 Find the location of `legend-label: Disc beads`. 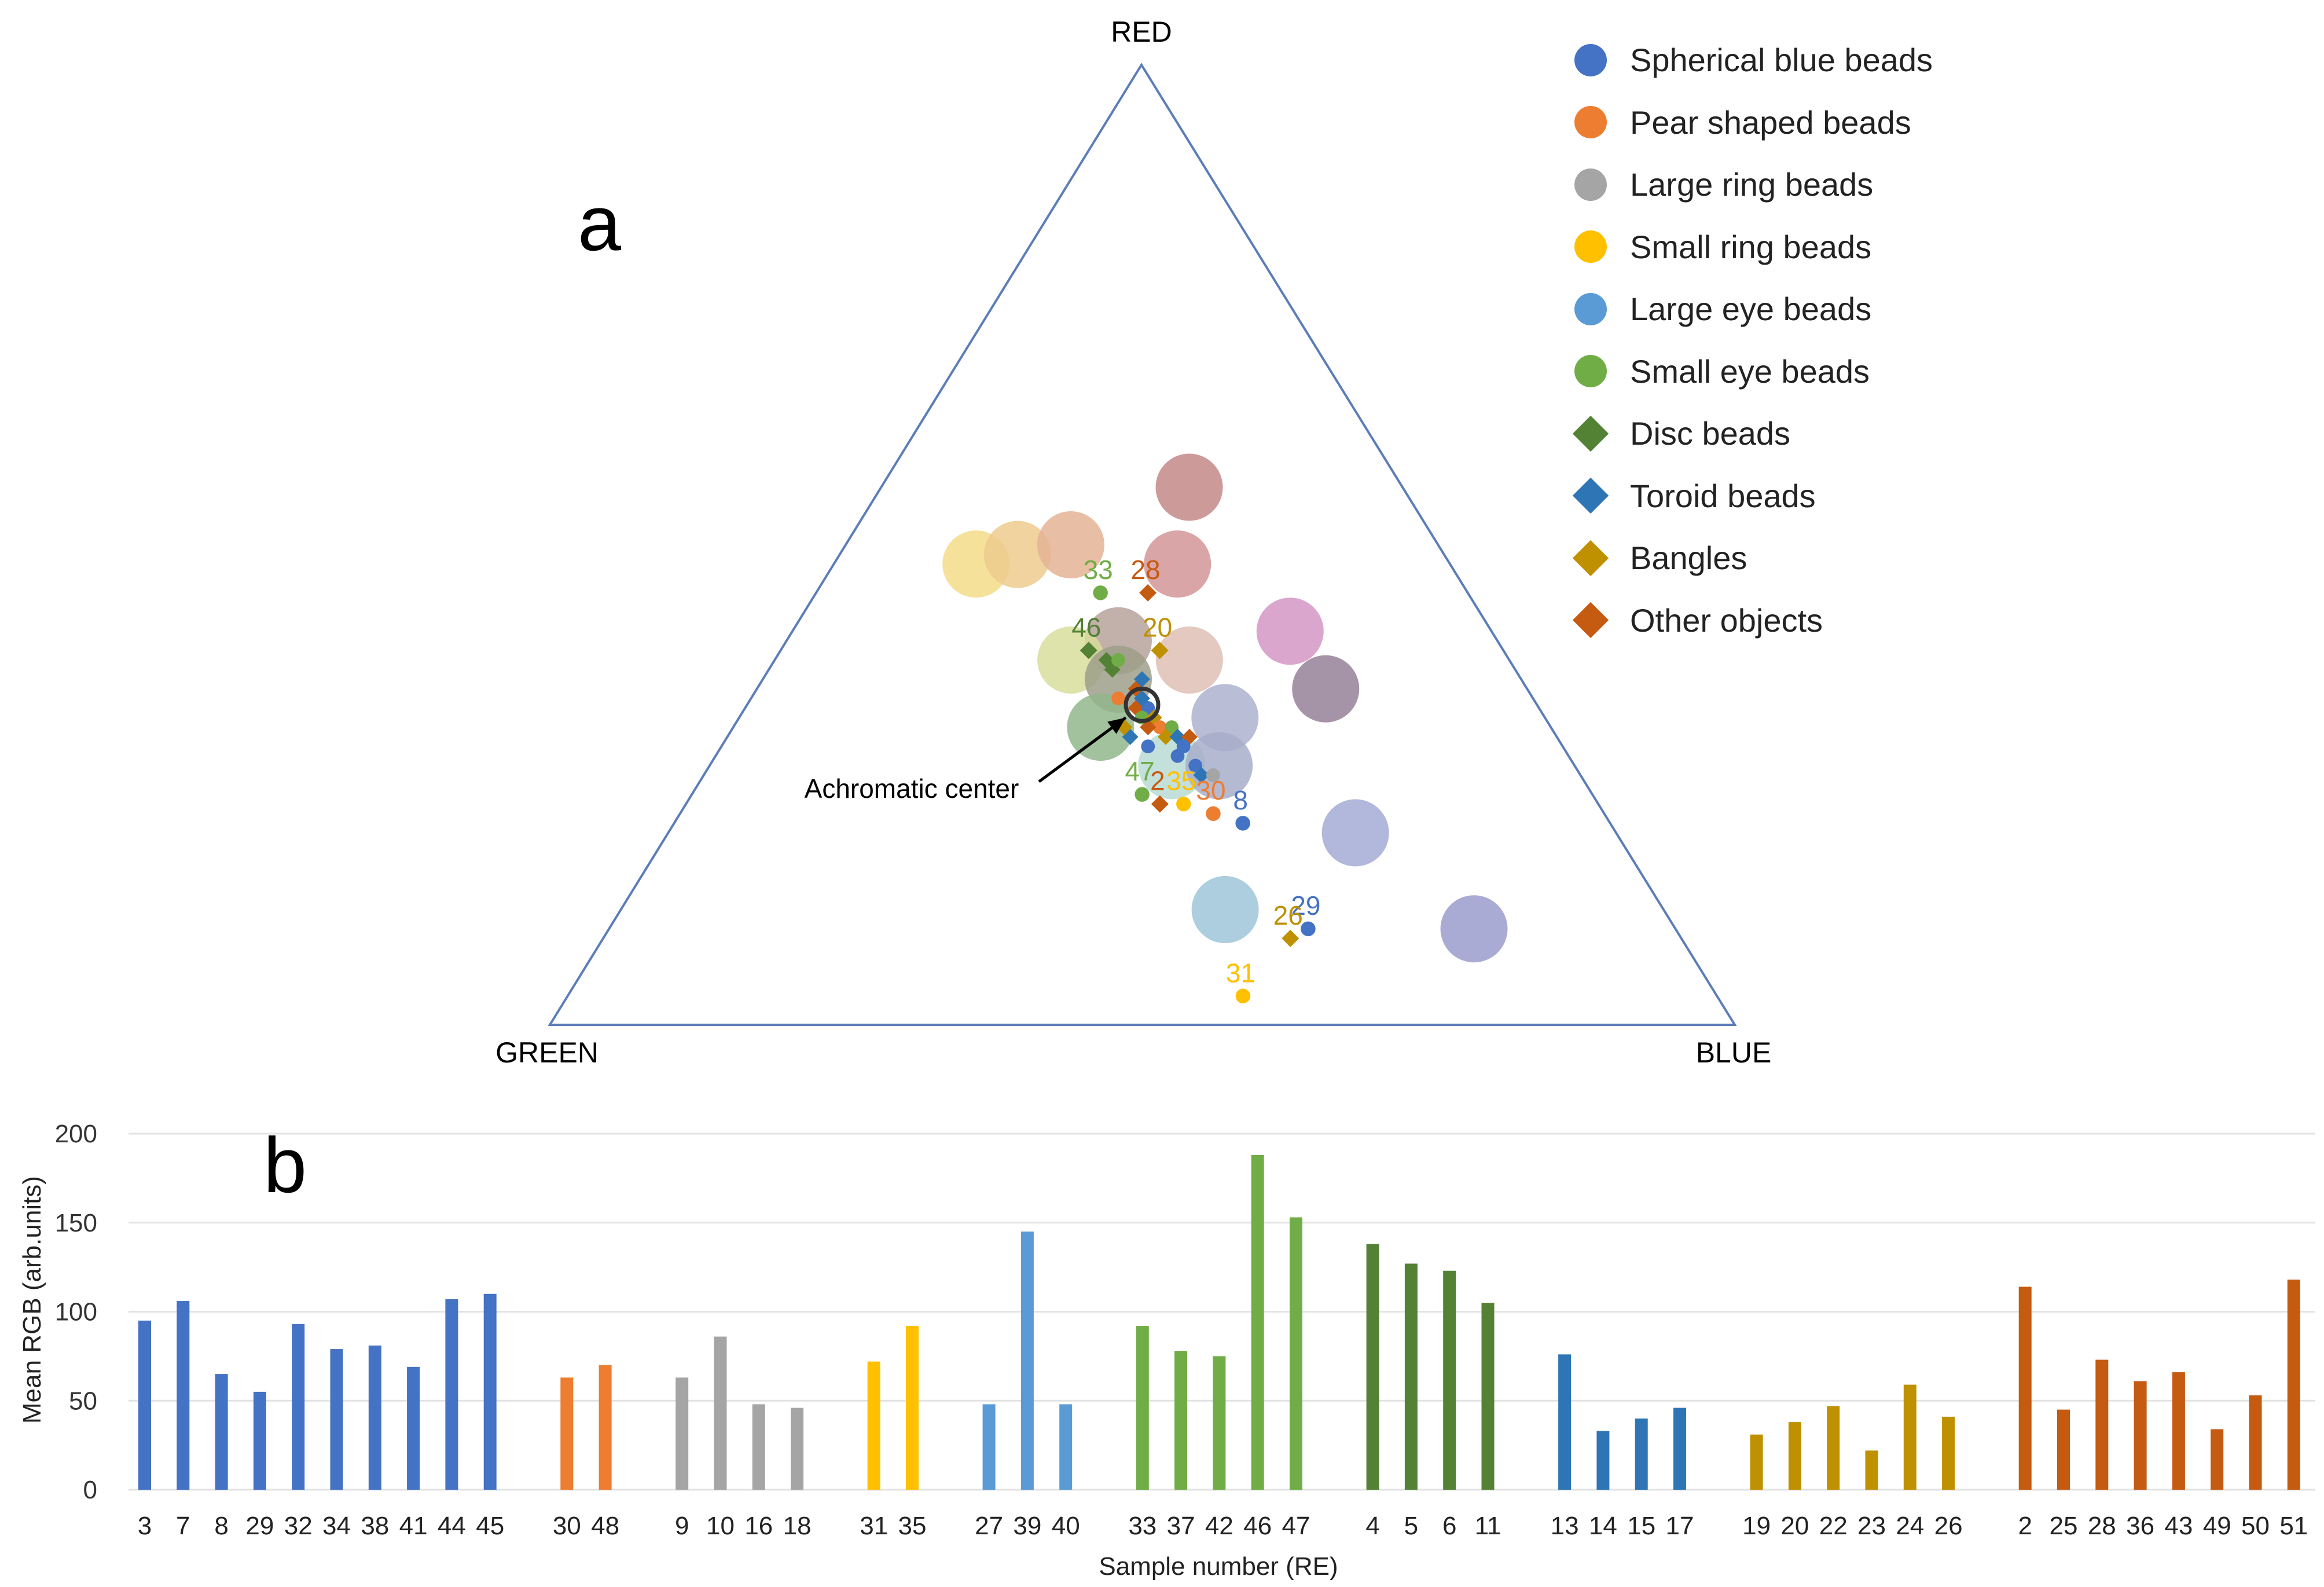

legend-label: Disc beads is located at coordinates (1711, 433).